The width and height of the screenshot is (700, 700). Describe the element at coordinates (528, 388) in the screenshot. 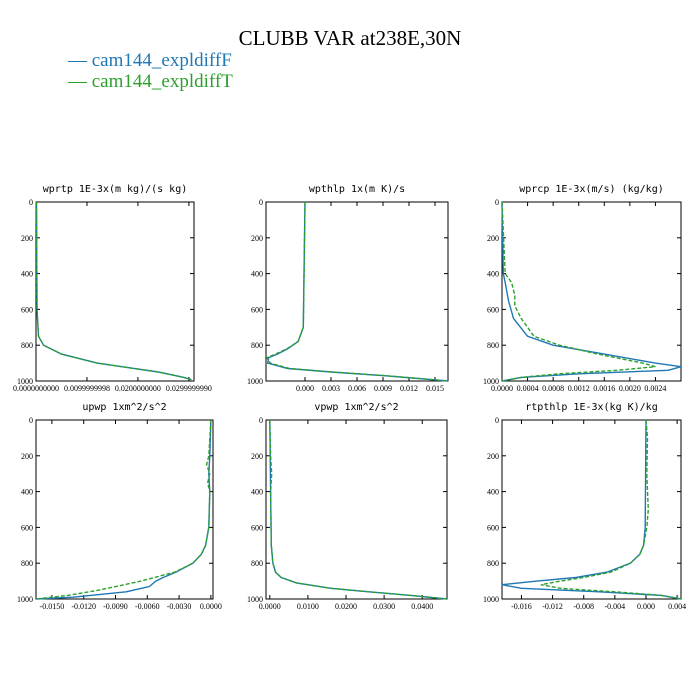

I see `x-tick-label: 0.0004` at that location.